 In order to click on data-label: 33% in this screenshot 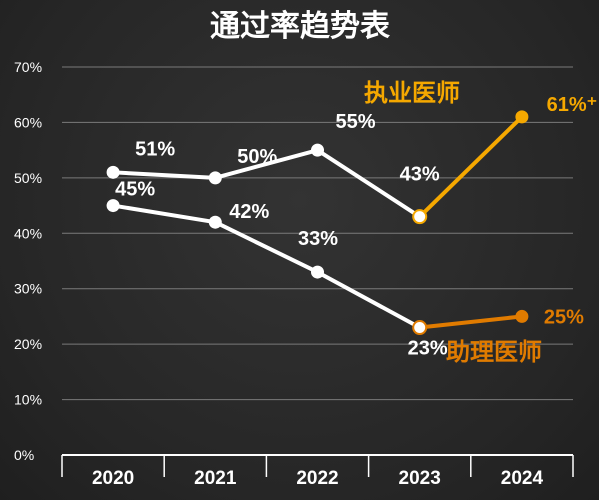, I will do `click(318, 239)`.